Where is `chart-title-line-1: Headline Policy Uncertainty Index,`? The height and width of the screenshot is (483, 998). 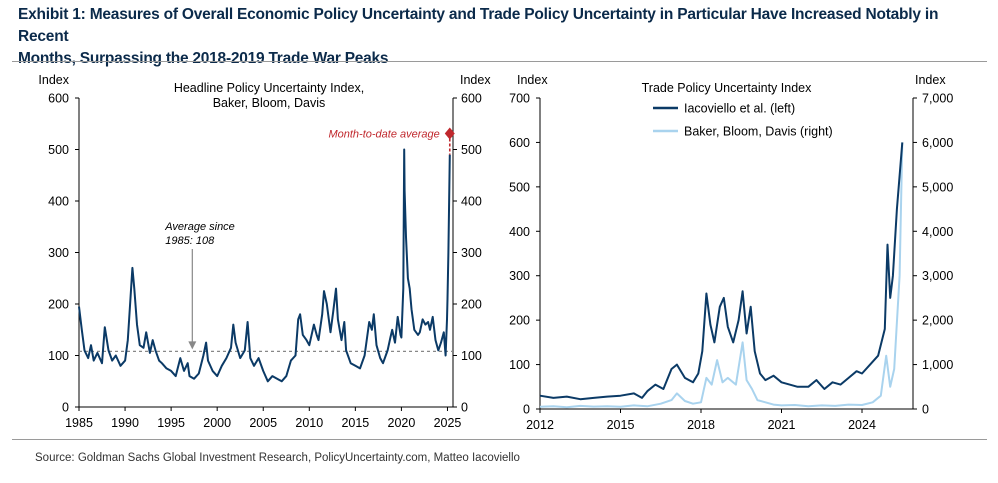
chart-title-line-1: Headline Policy Uncertainty Index, is located at coordinates (269, 88).